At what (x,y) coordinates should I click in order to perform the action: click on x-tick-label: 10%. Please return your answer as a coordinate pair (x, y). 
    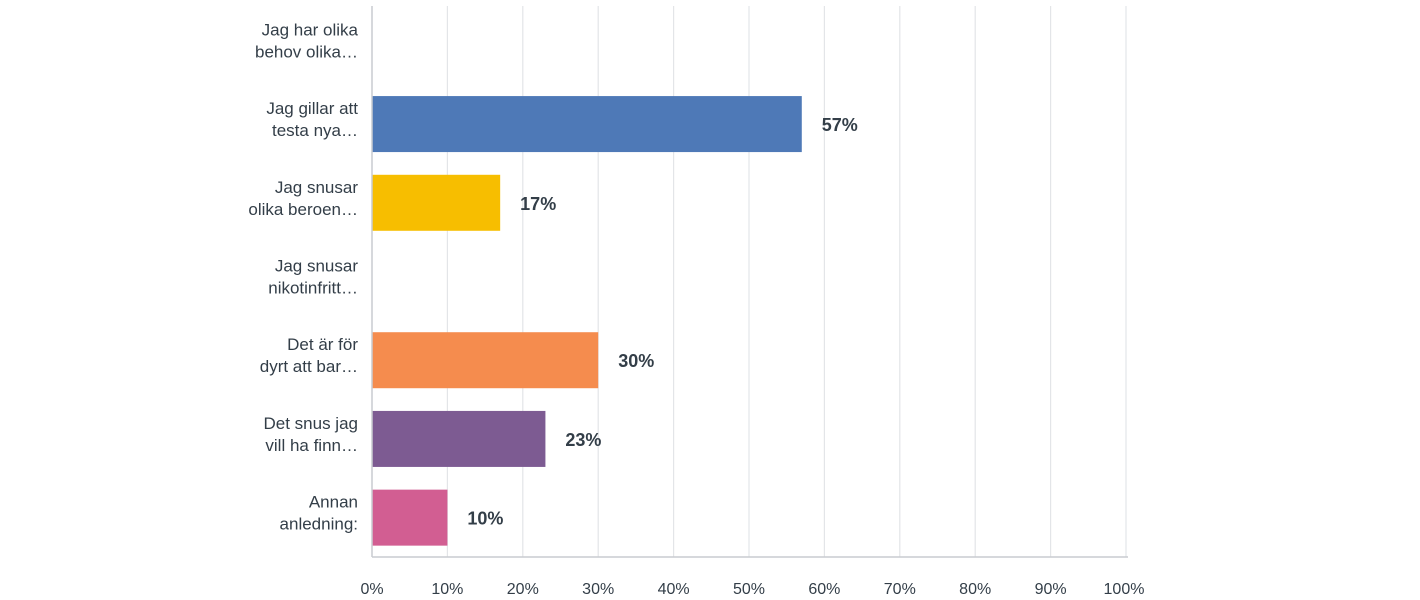
    Looking at the image, I should click on (447, 589).